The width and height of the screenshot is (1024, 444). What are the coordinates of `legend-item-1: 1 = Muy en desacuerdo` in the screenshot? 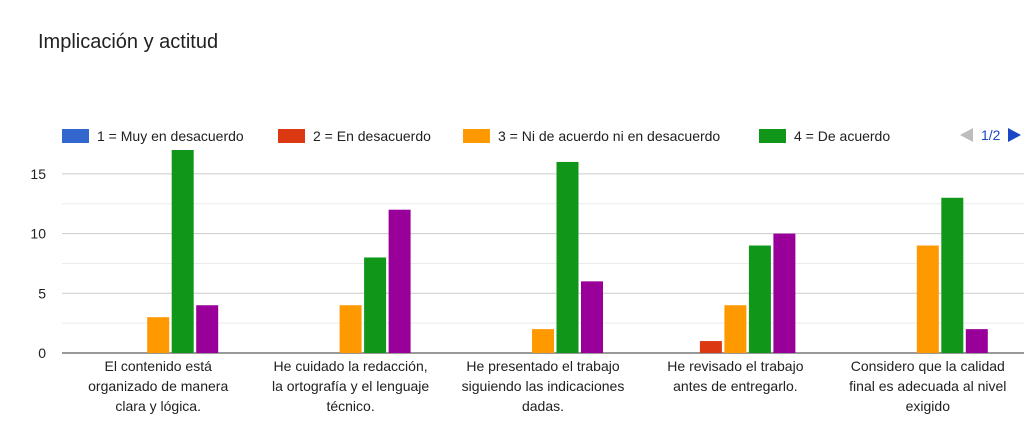 It's located at (153, 136).